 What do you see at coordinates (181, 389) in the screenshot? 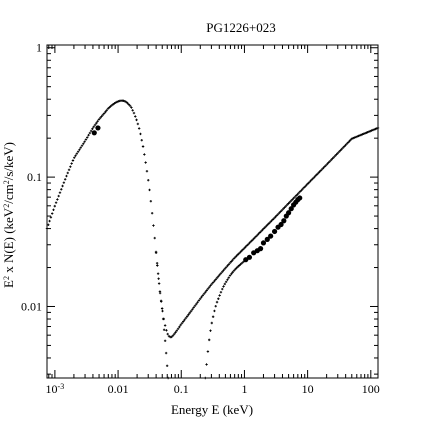
I see `x-tick-label: 0.1` at bounding box center [181, 389].